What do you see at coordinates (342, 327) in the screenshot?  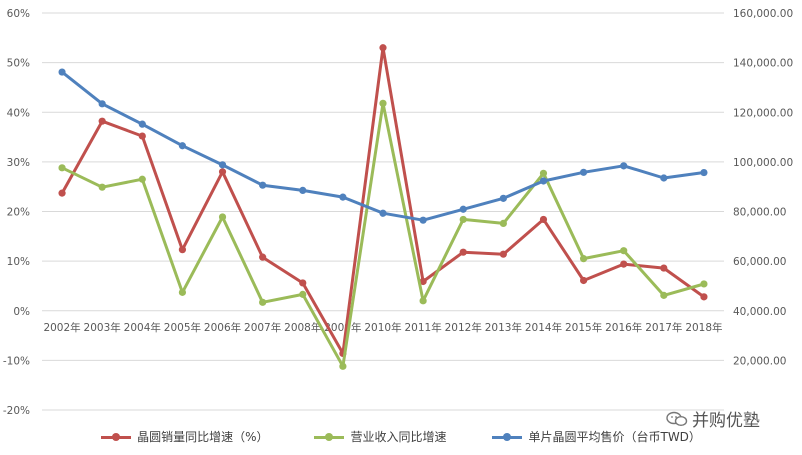 I see `x-tick-label: 2009年` at bounding box center [342, 327].